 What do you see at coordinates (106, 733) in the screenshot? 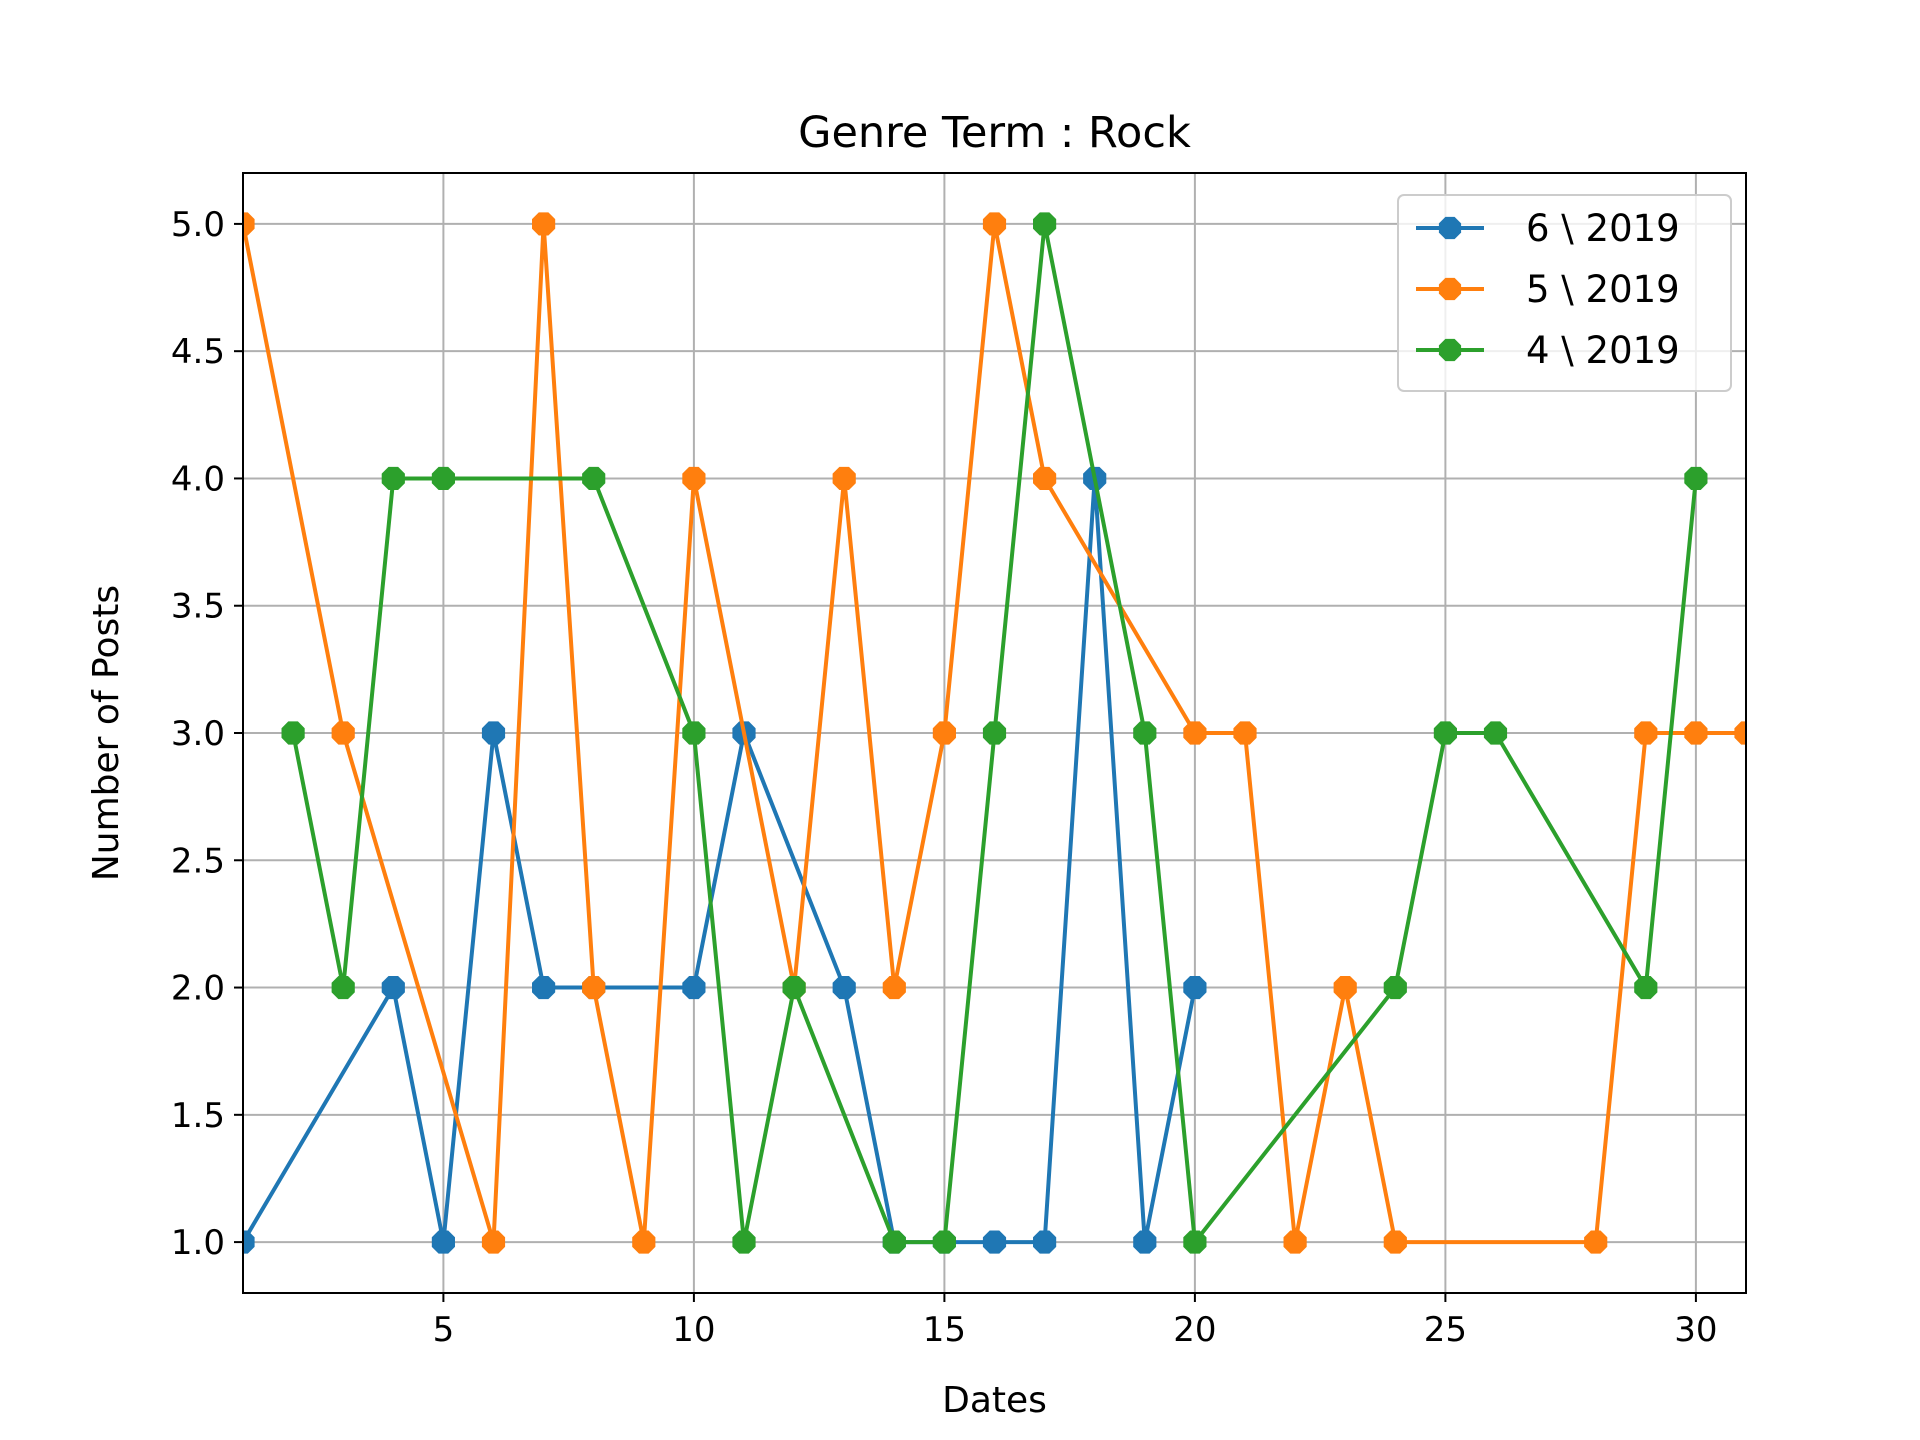
I see `y-axis-label: Number of Posts` at bounding box center [106, 733].